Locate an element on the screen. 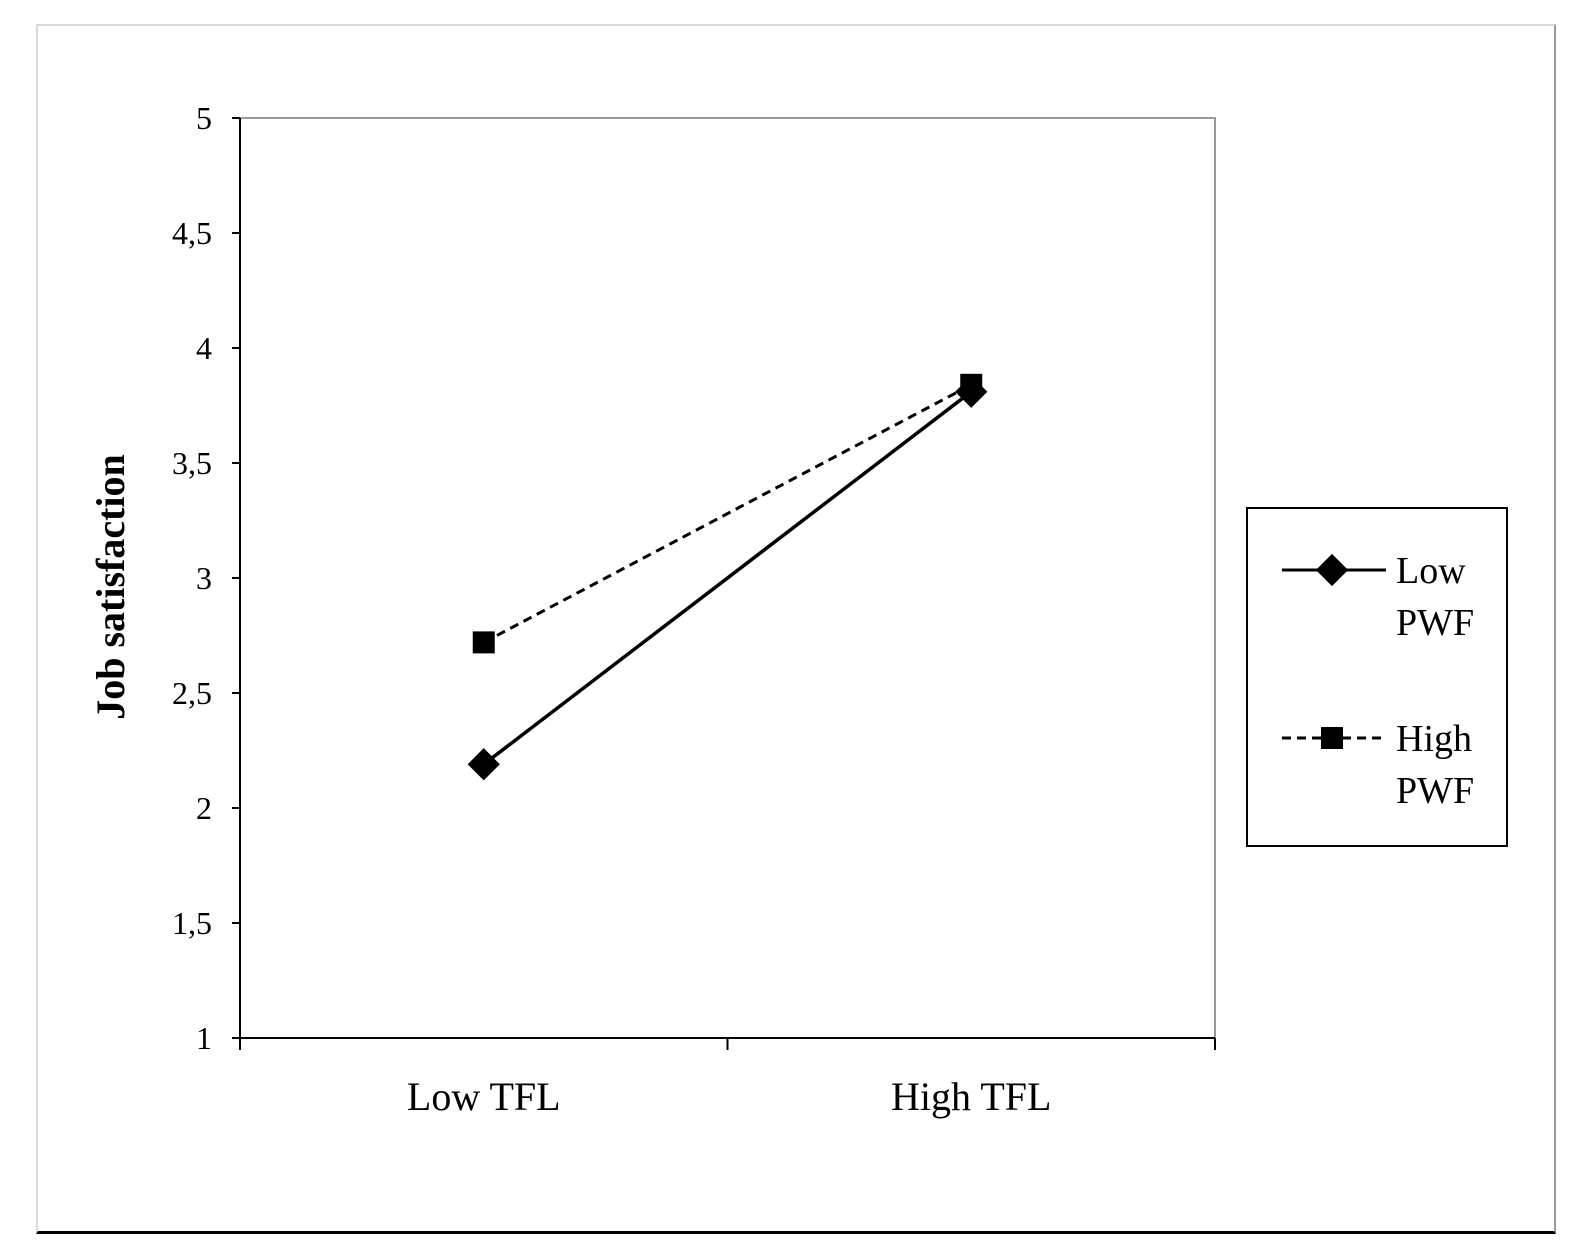 Image resolution: width=1580 pixels, height=1244 pixels. series-layer is located at coordinates (727, 577).